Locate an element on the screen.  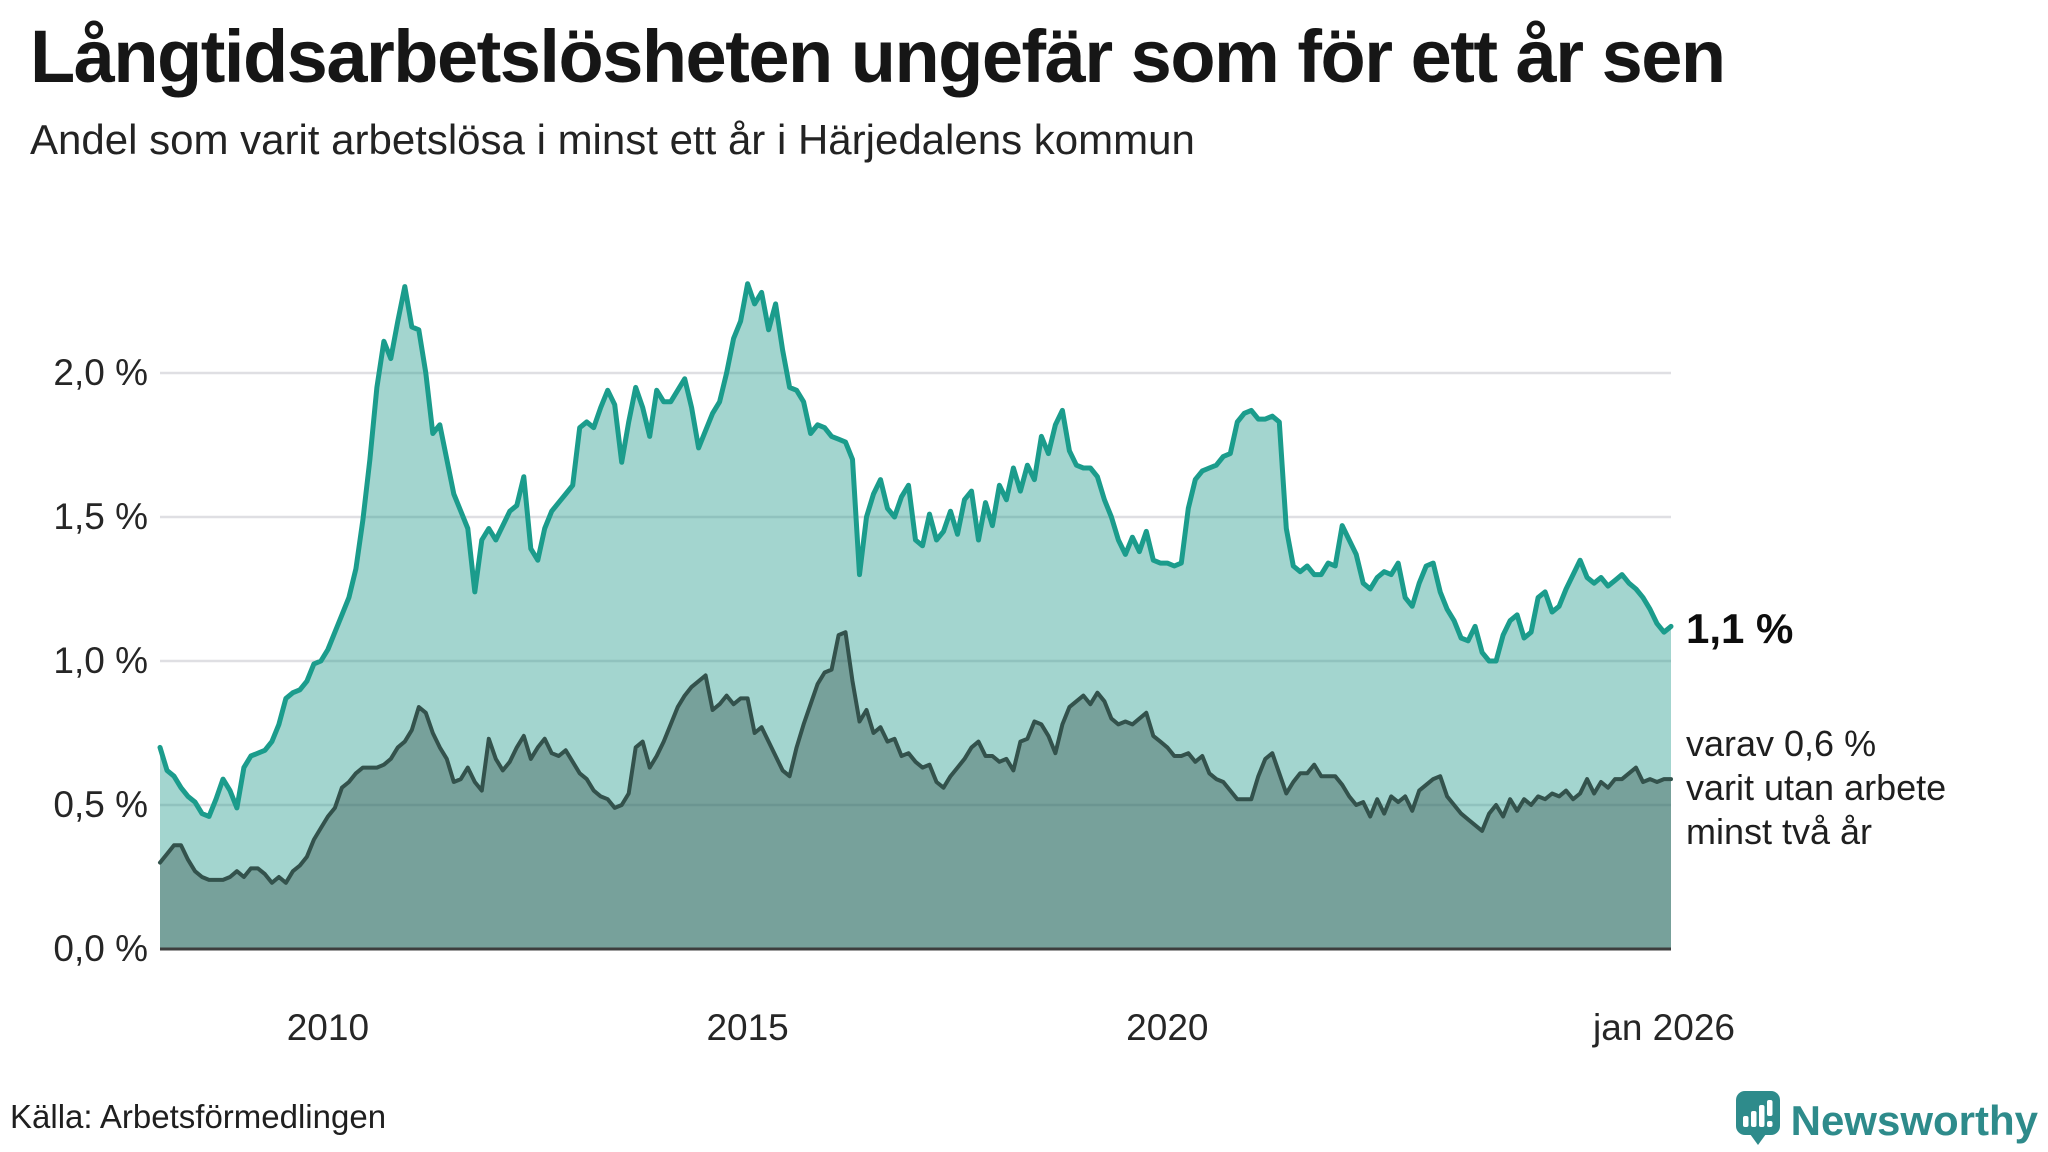
newsworthy-branding: Newsworthy is located at coordinates (1886, 1120).